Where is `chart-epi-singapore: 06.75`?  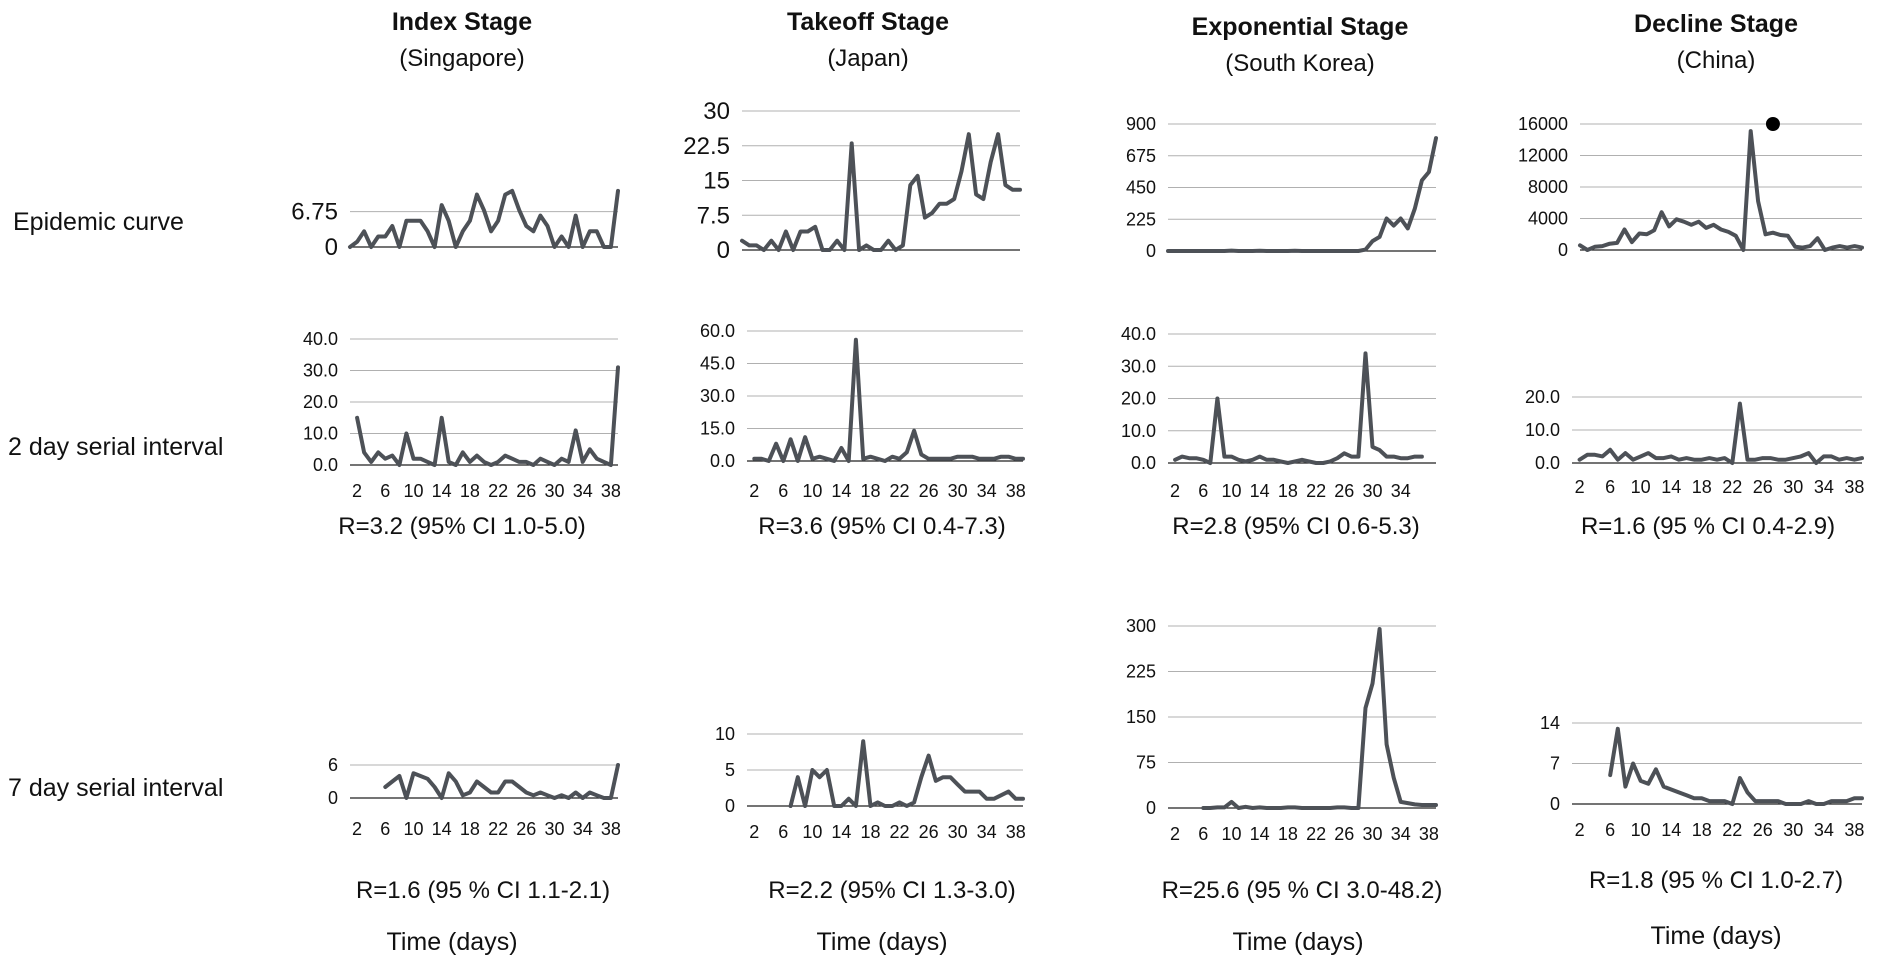
chart-epi-singapore: 06.75 is located at coordinates (455, 224).